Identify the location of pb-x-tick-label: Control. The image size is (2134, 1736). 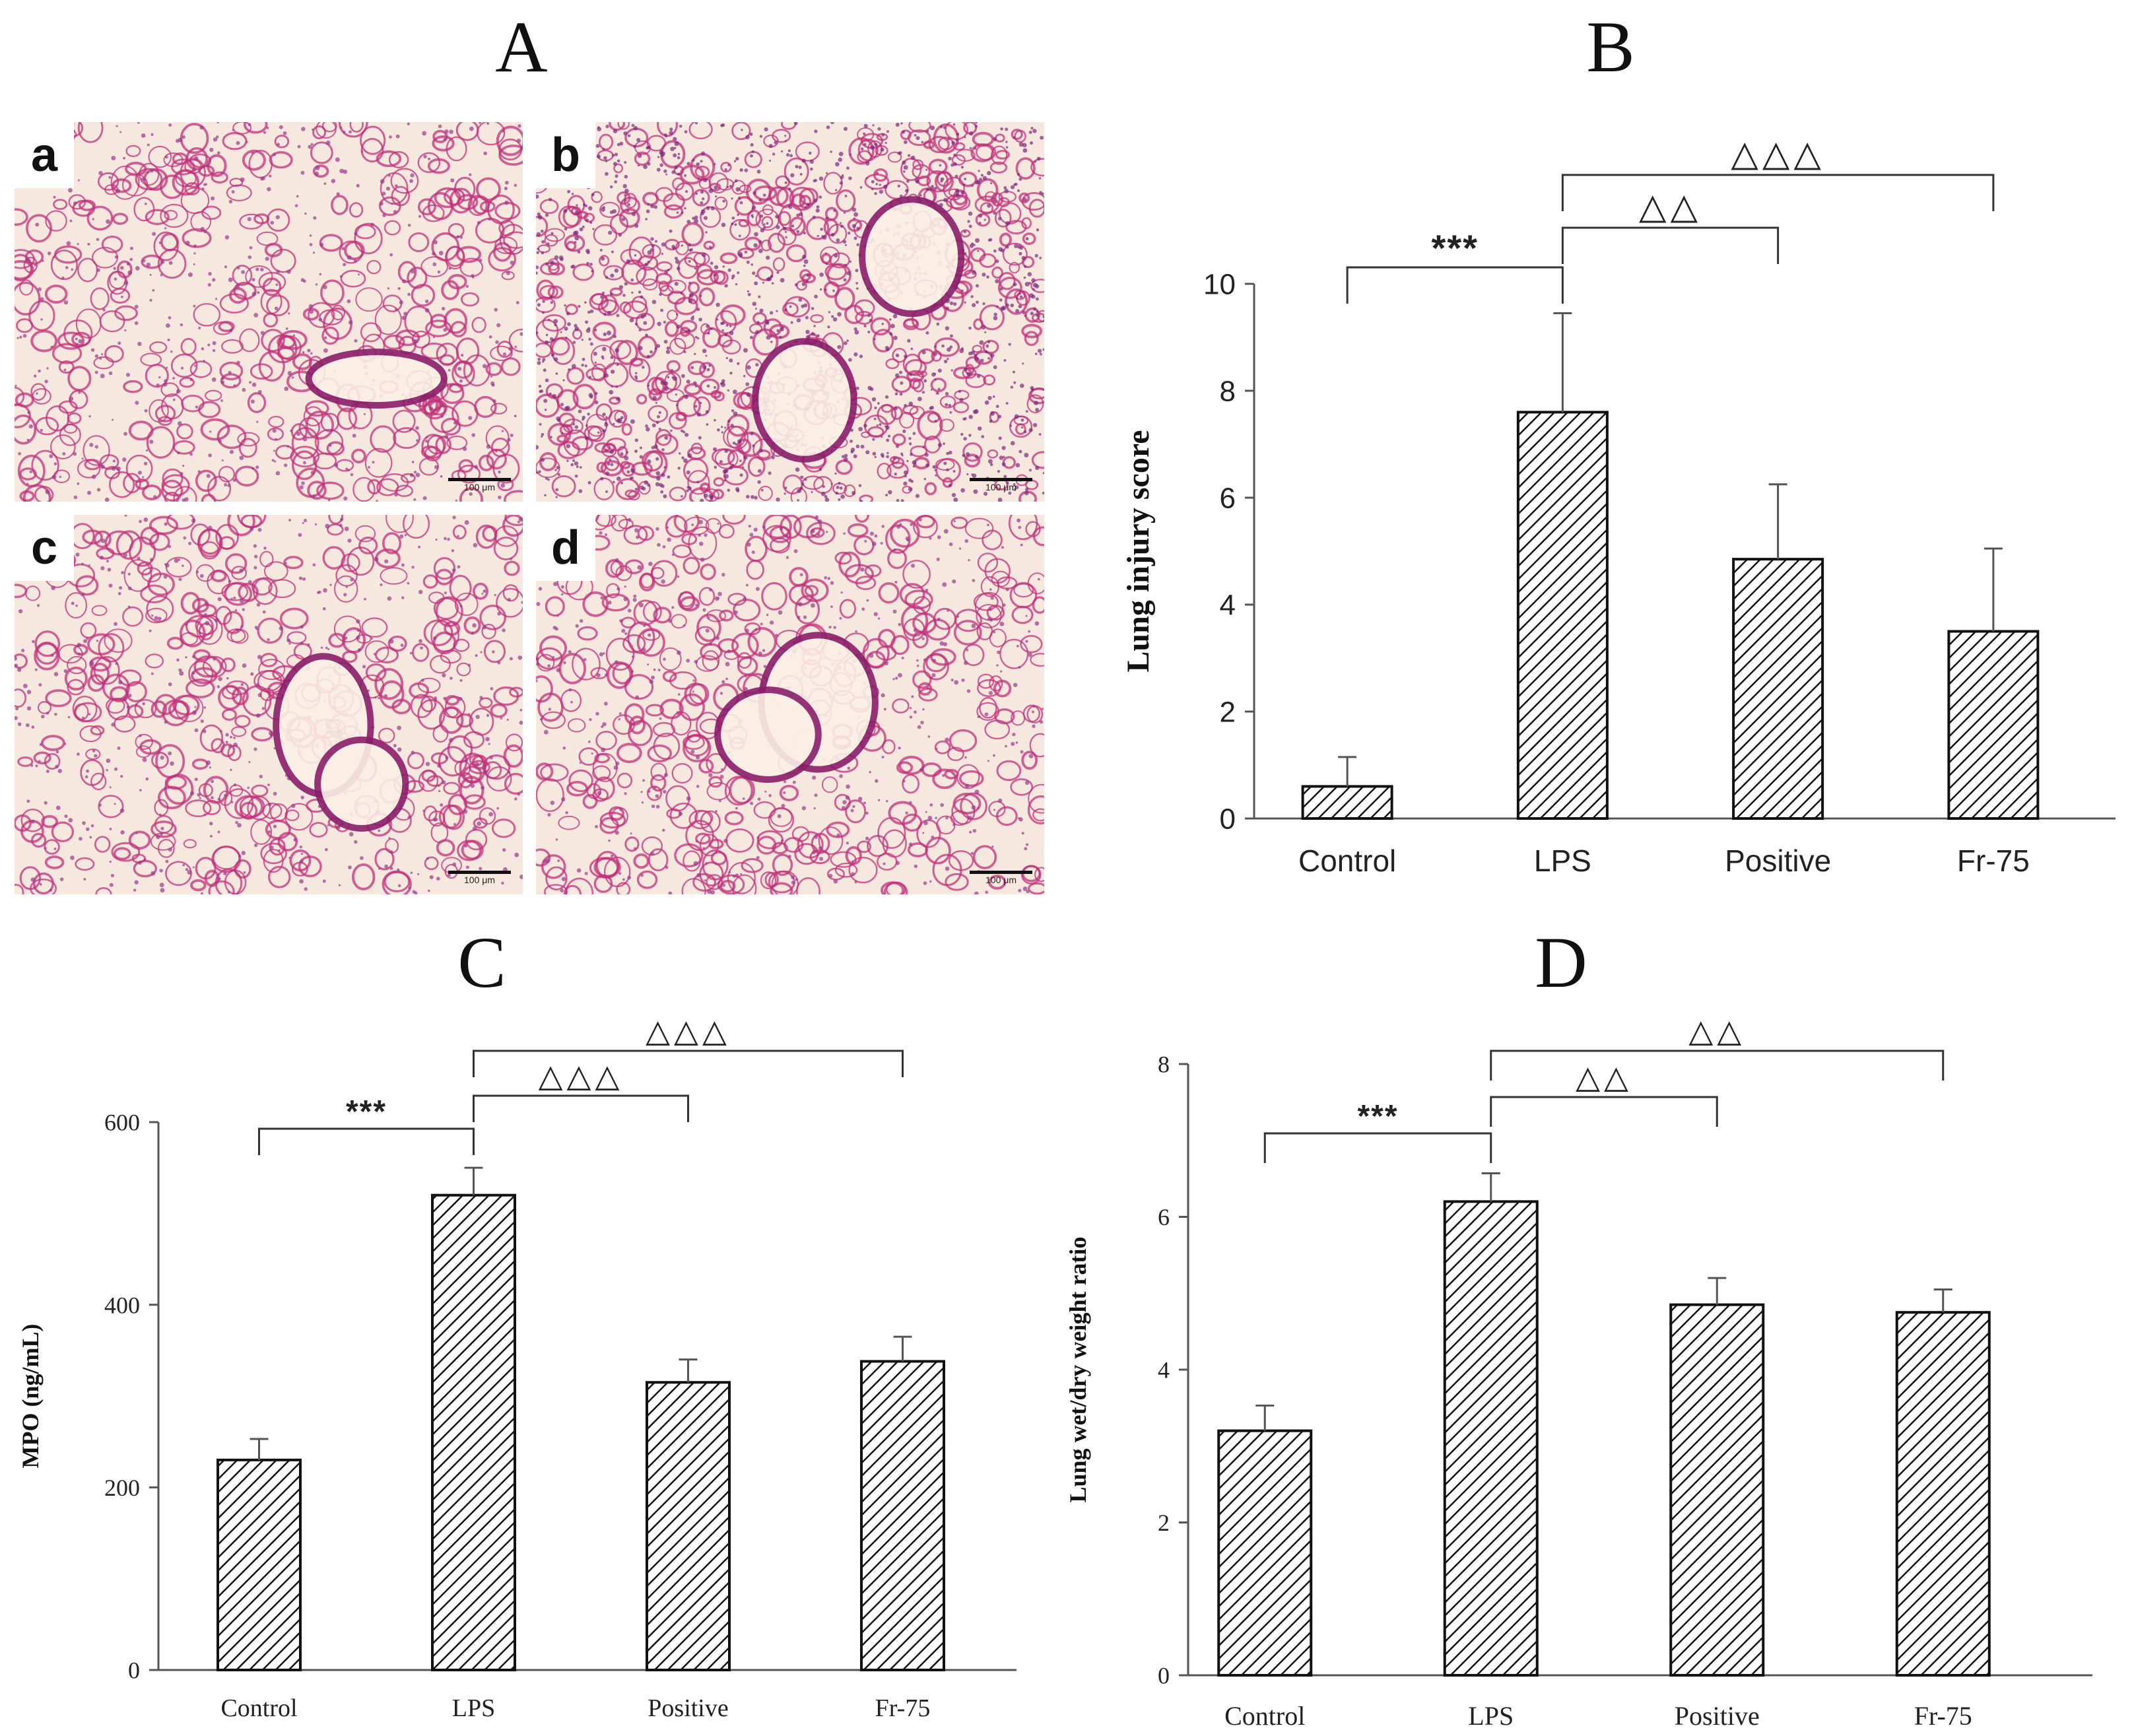
(1347, 861).